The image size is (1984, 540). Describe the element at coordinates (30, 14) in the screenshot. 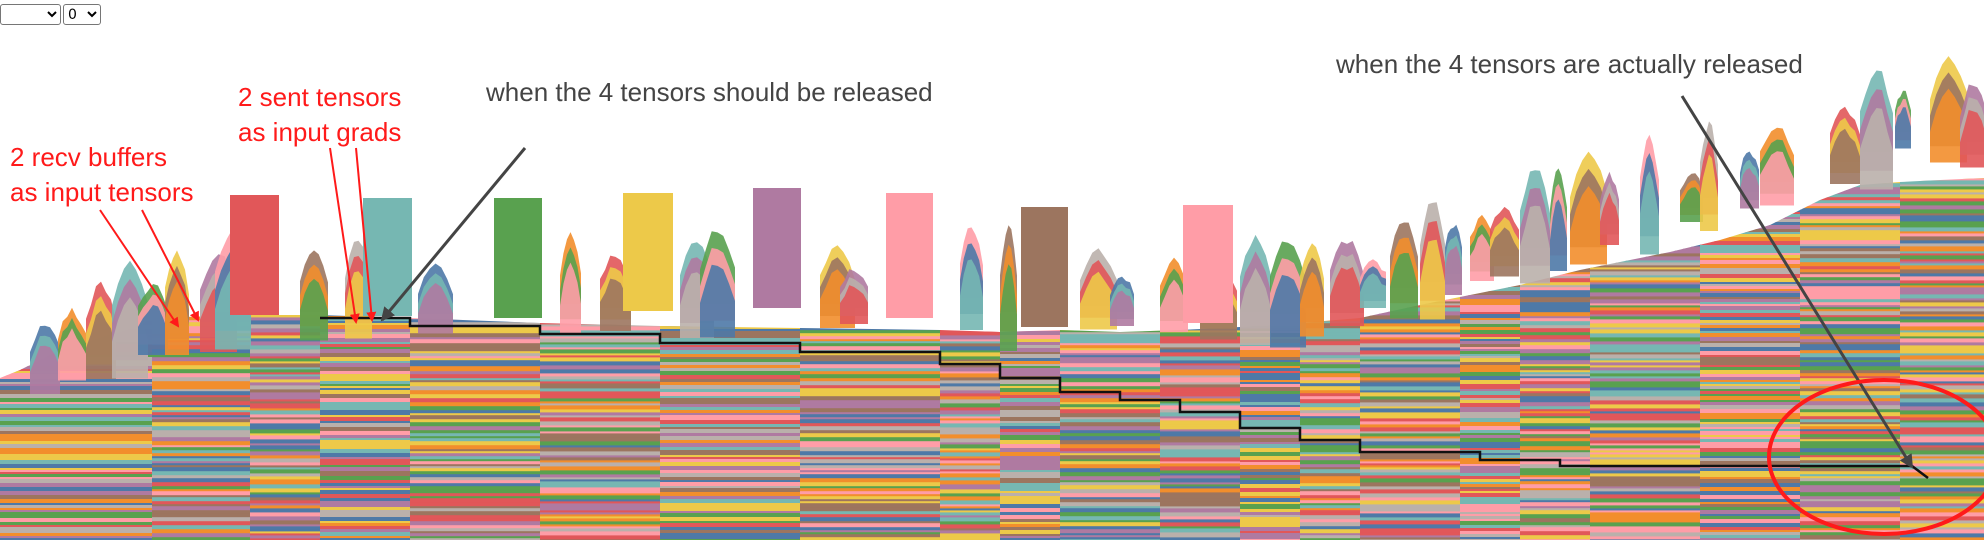

I see `snapshot-select` at that location.